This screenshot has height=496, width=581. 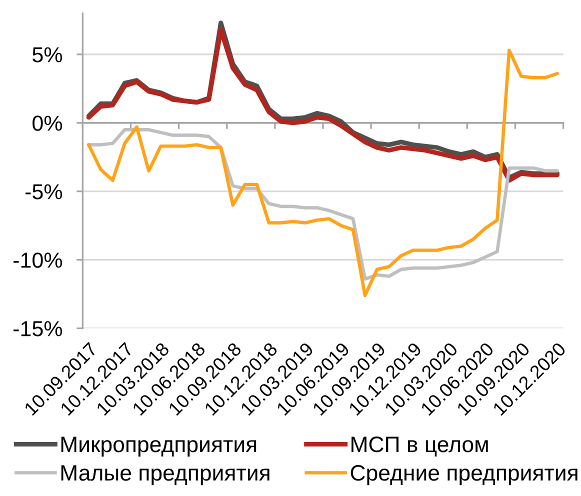 What do you see at coordinates (464, 475) in the screenshot?
I see `legend-label: Средние предприятия` at bounding box center [464, 475].